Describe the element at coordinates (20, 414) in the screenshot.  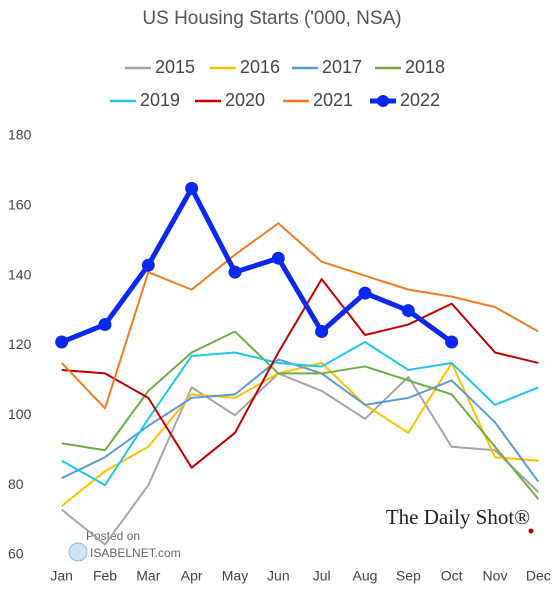
I see `y-tick-label: 100` at that location.